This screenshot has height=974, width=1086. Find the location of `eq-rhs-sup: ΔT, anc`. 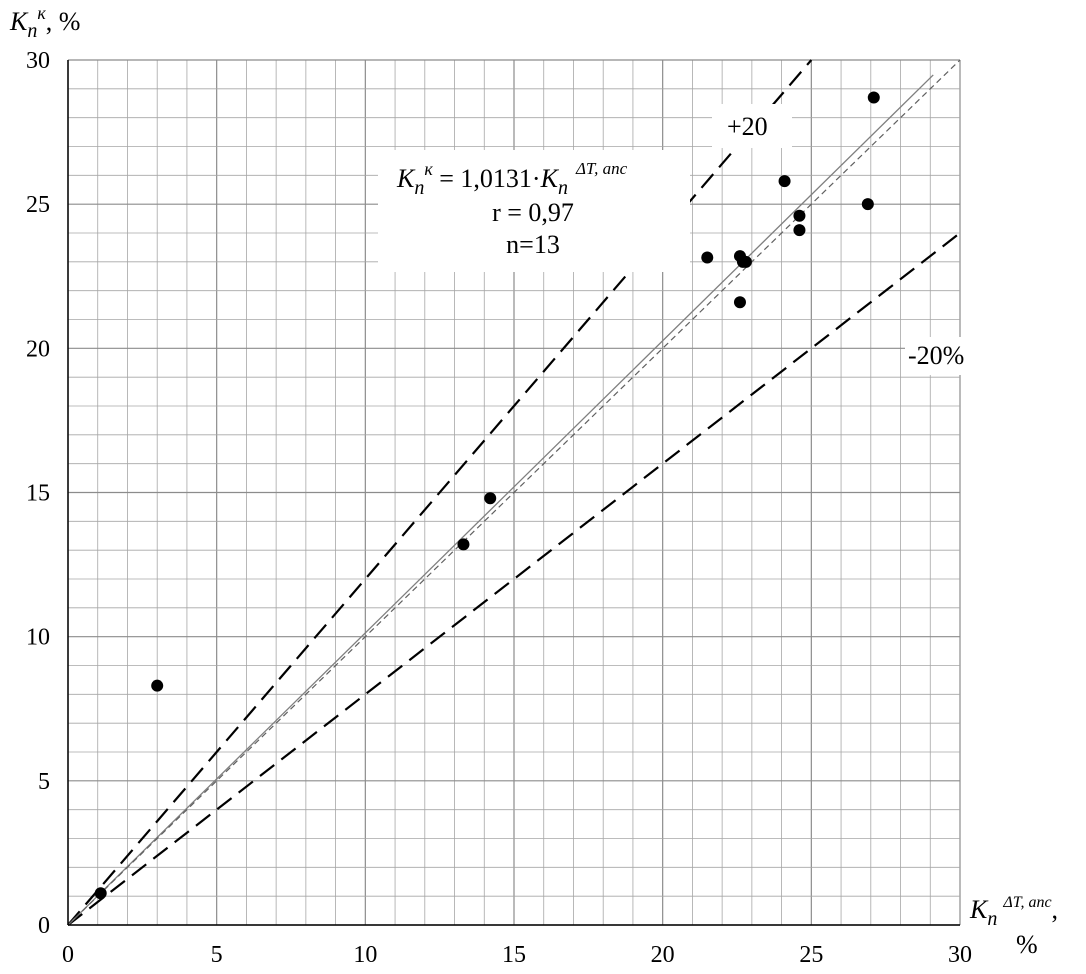

eq-rhs-sup: ΔT, anc is located at coordinates (601, 168).